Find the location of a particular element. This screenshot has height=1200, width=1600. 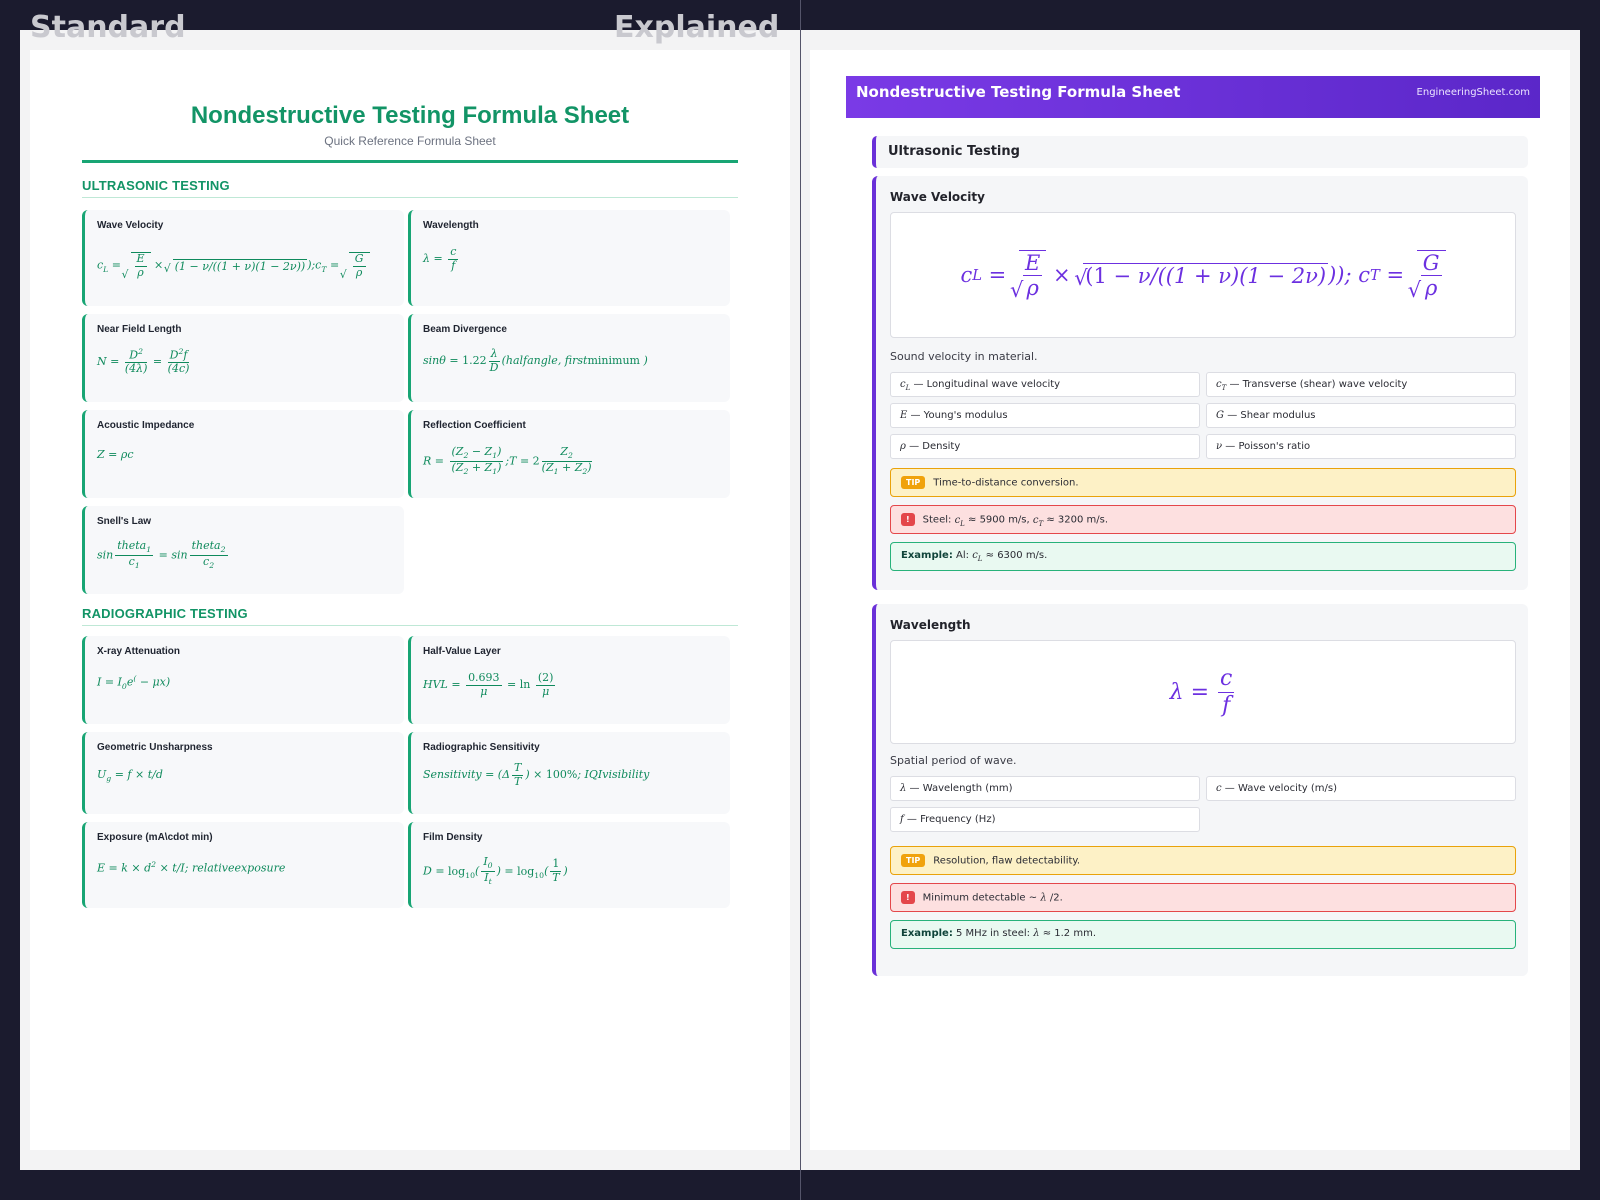

card-title: Radiographic Sensitivity is located at coordinates (481, 747).